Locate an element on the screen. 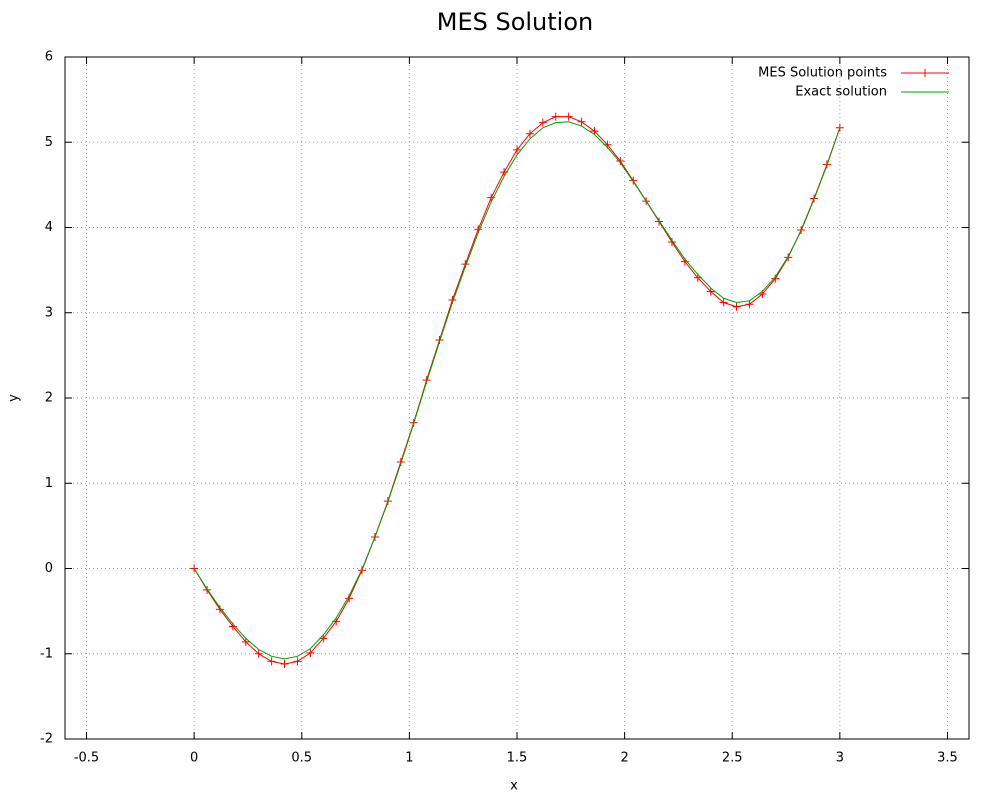 This screenshot has width=1000, height=800. y-tick-label: 3 is located at coordinates (49, 312).